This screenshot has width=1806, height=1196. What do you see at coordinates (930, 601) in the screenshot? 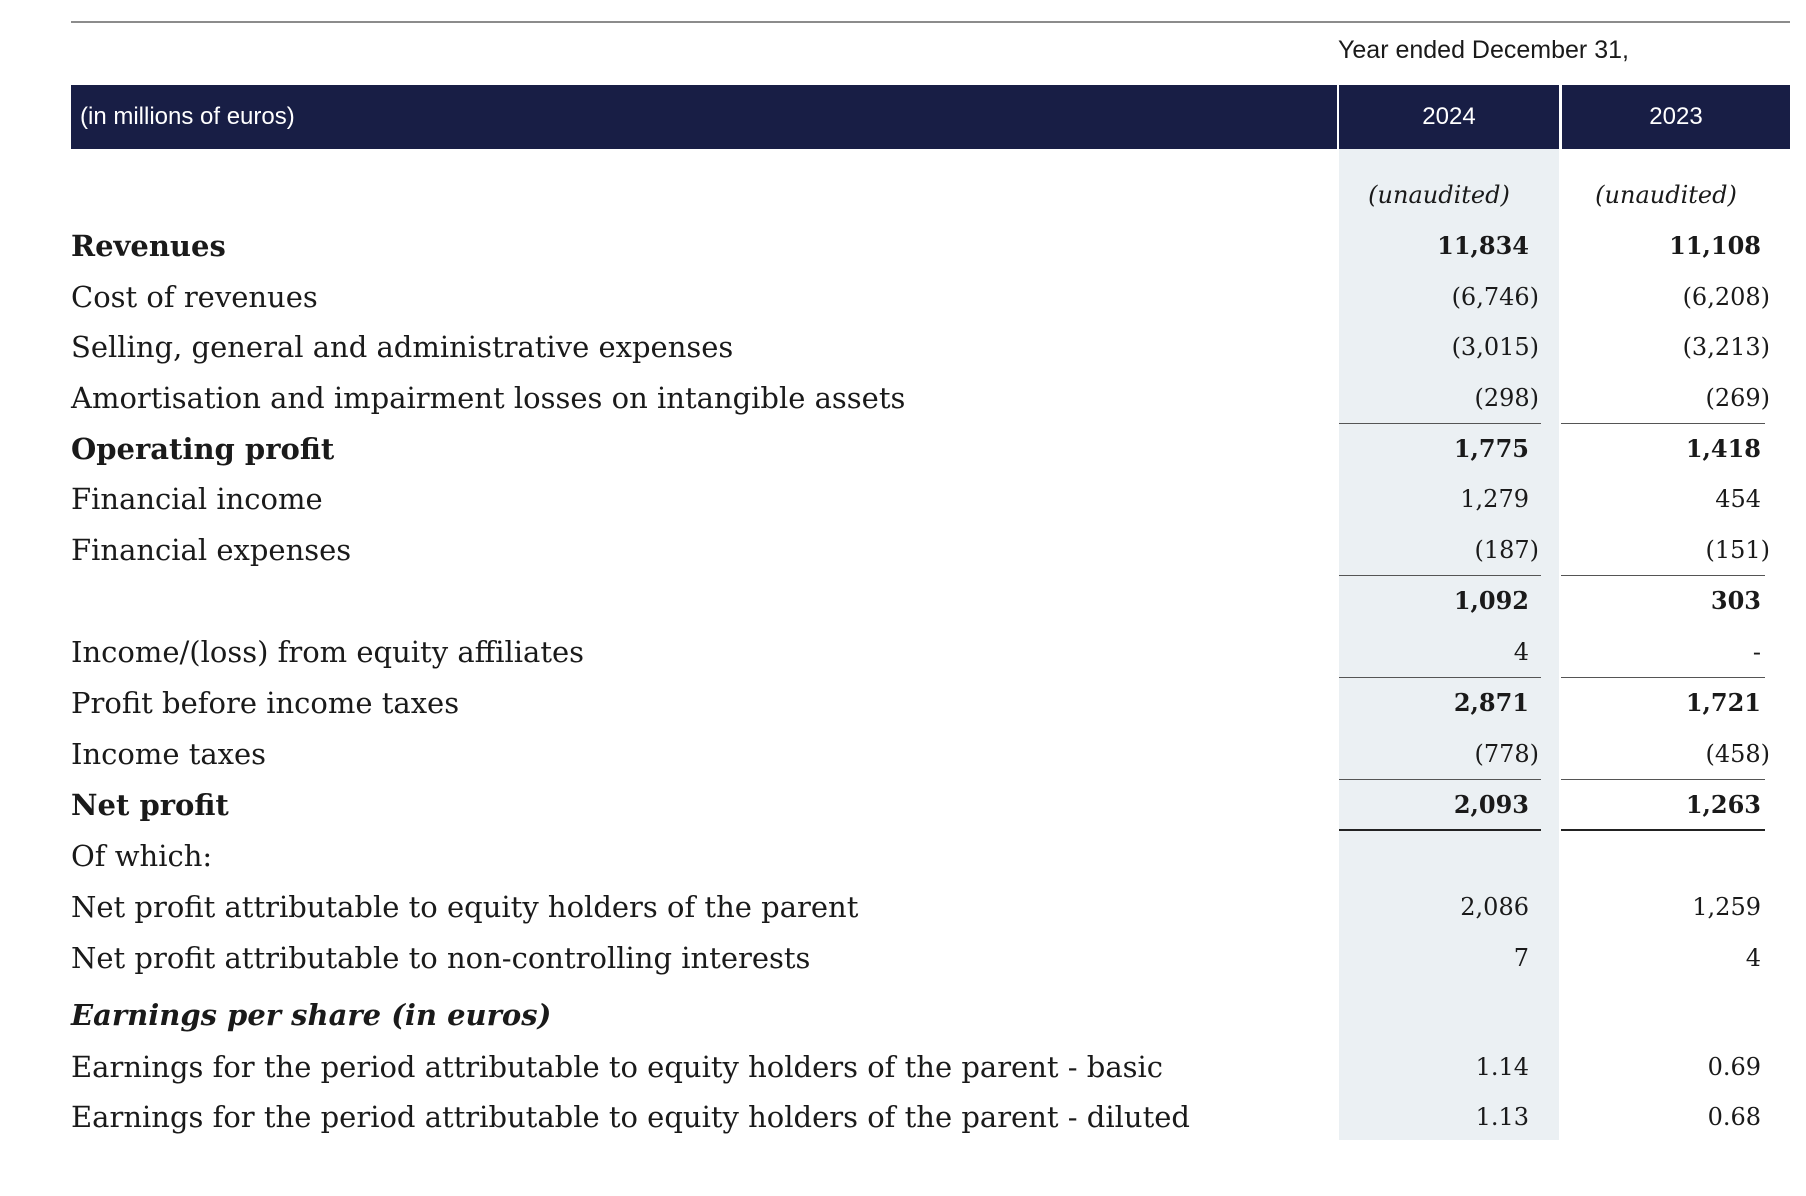
I see `table-row: 1,092 303` at bounding box center [930, 601].